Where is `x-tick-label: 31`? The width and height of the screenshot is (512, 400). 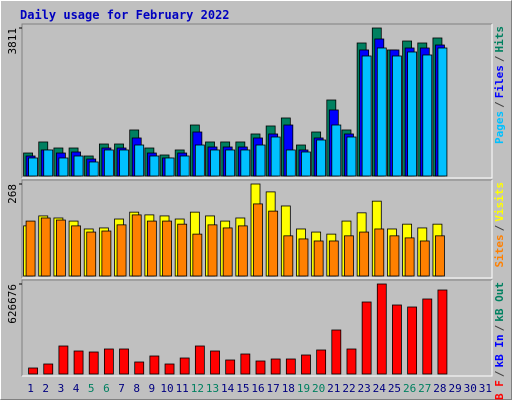
x-tick-label: 31 is located at coordinates (485, 388).